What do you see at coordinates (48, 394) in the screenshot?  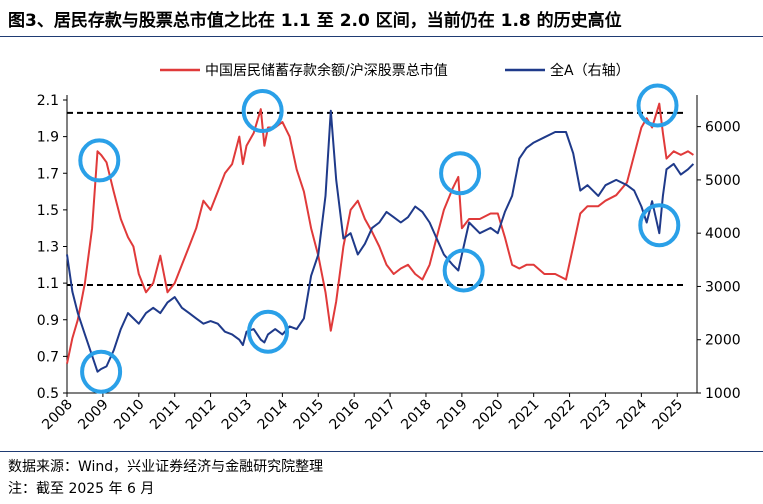 I see `left-tick-label: 0.5` at bounding box center [48, 394].